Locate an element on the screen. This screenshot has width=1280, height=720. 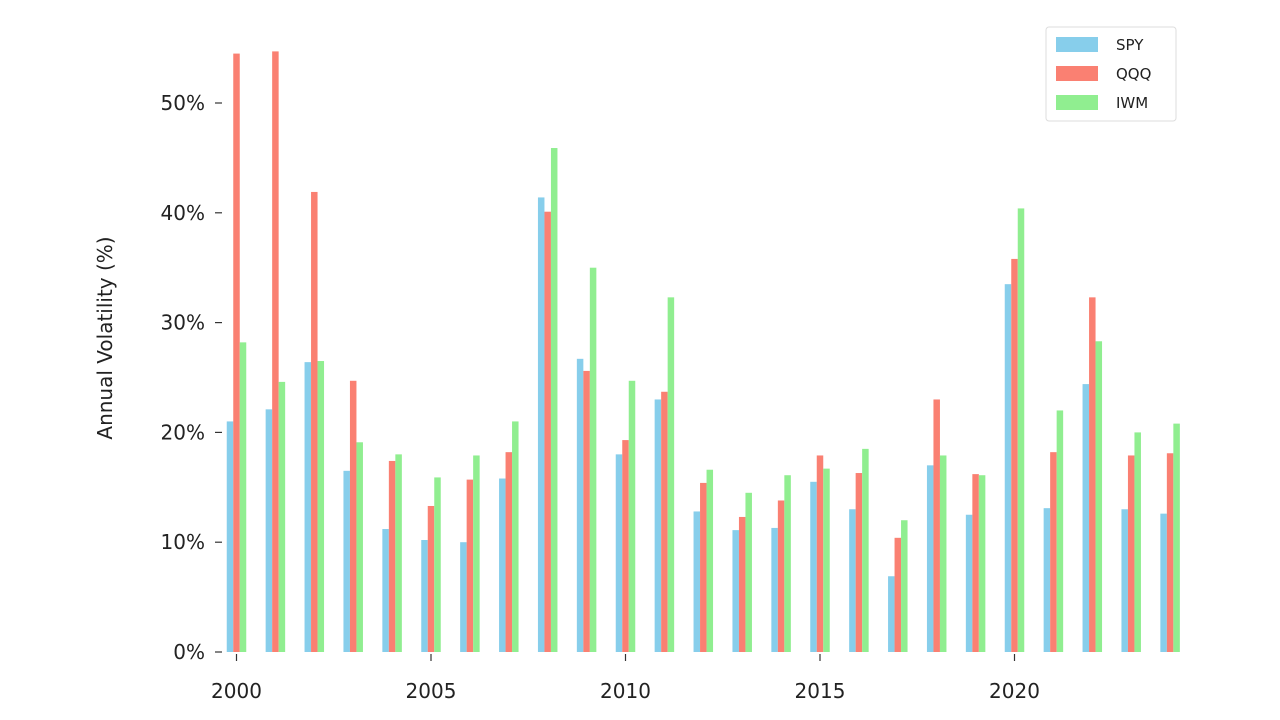
bar-qqq-2004 is located at coordinates (392, 556).